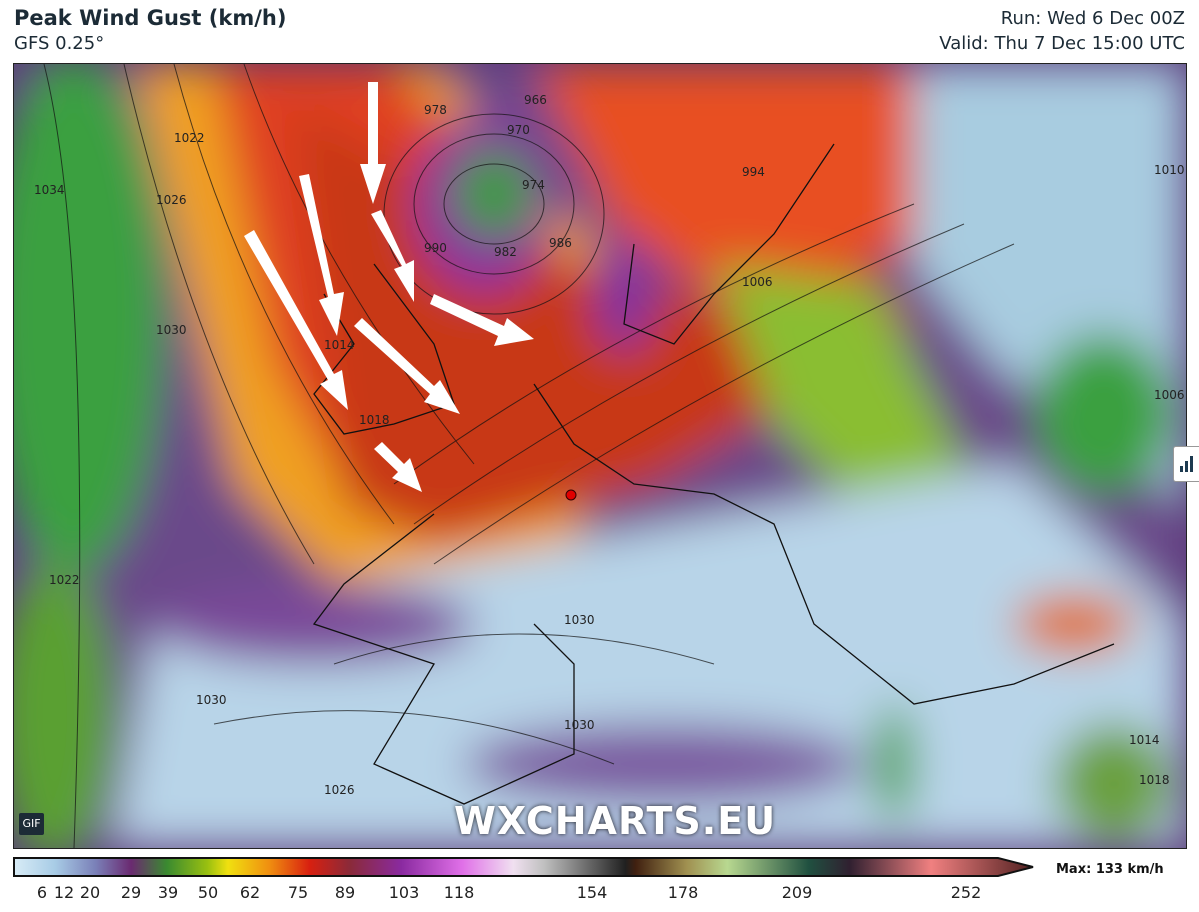 This screenshot has height=912, width=1199. What do you see at coordinates (435, 110) in the screenshot?
I see `isobar-label: 978` at bounding box center [435, 110].